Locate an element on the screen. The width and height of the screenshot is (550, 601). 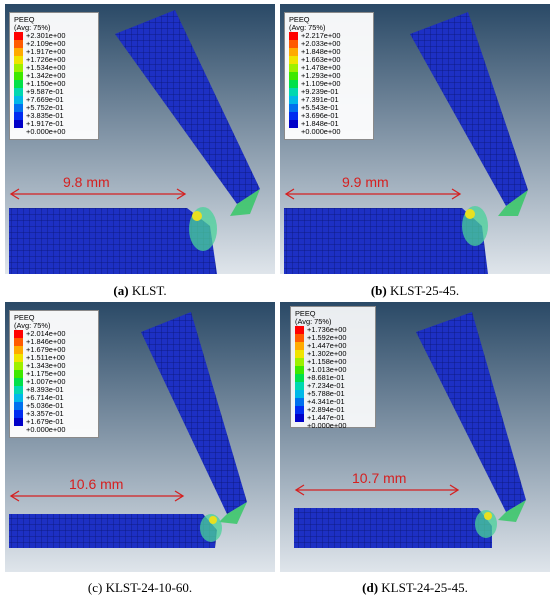
caption-text: KLST-24-10-60. is located at coordinates (147, 587).